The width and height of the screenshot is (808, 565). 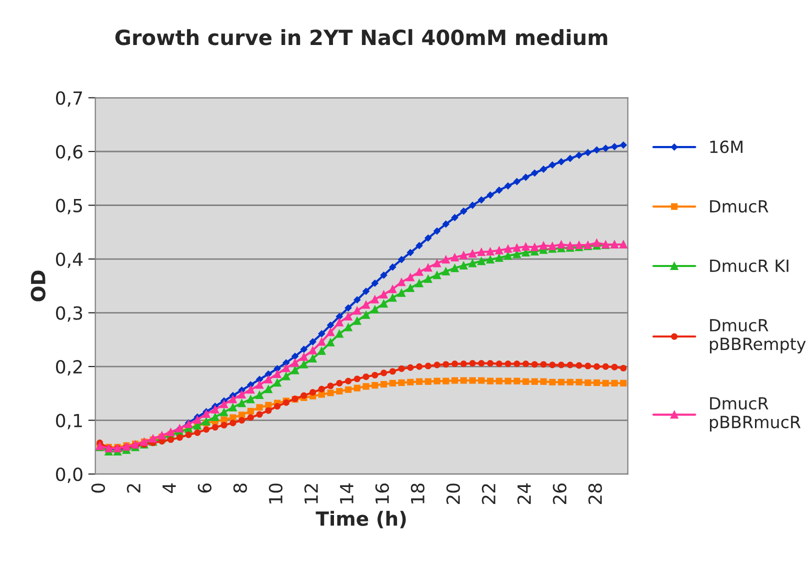 I want to click on y-tick-label: 0,7, so click(x=69, y=99).